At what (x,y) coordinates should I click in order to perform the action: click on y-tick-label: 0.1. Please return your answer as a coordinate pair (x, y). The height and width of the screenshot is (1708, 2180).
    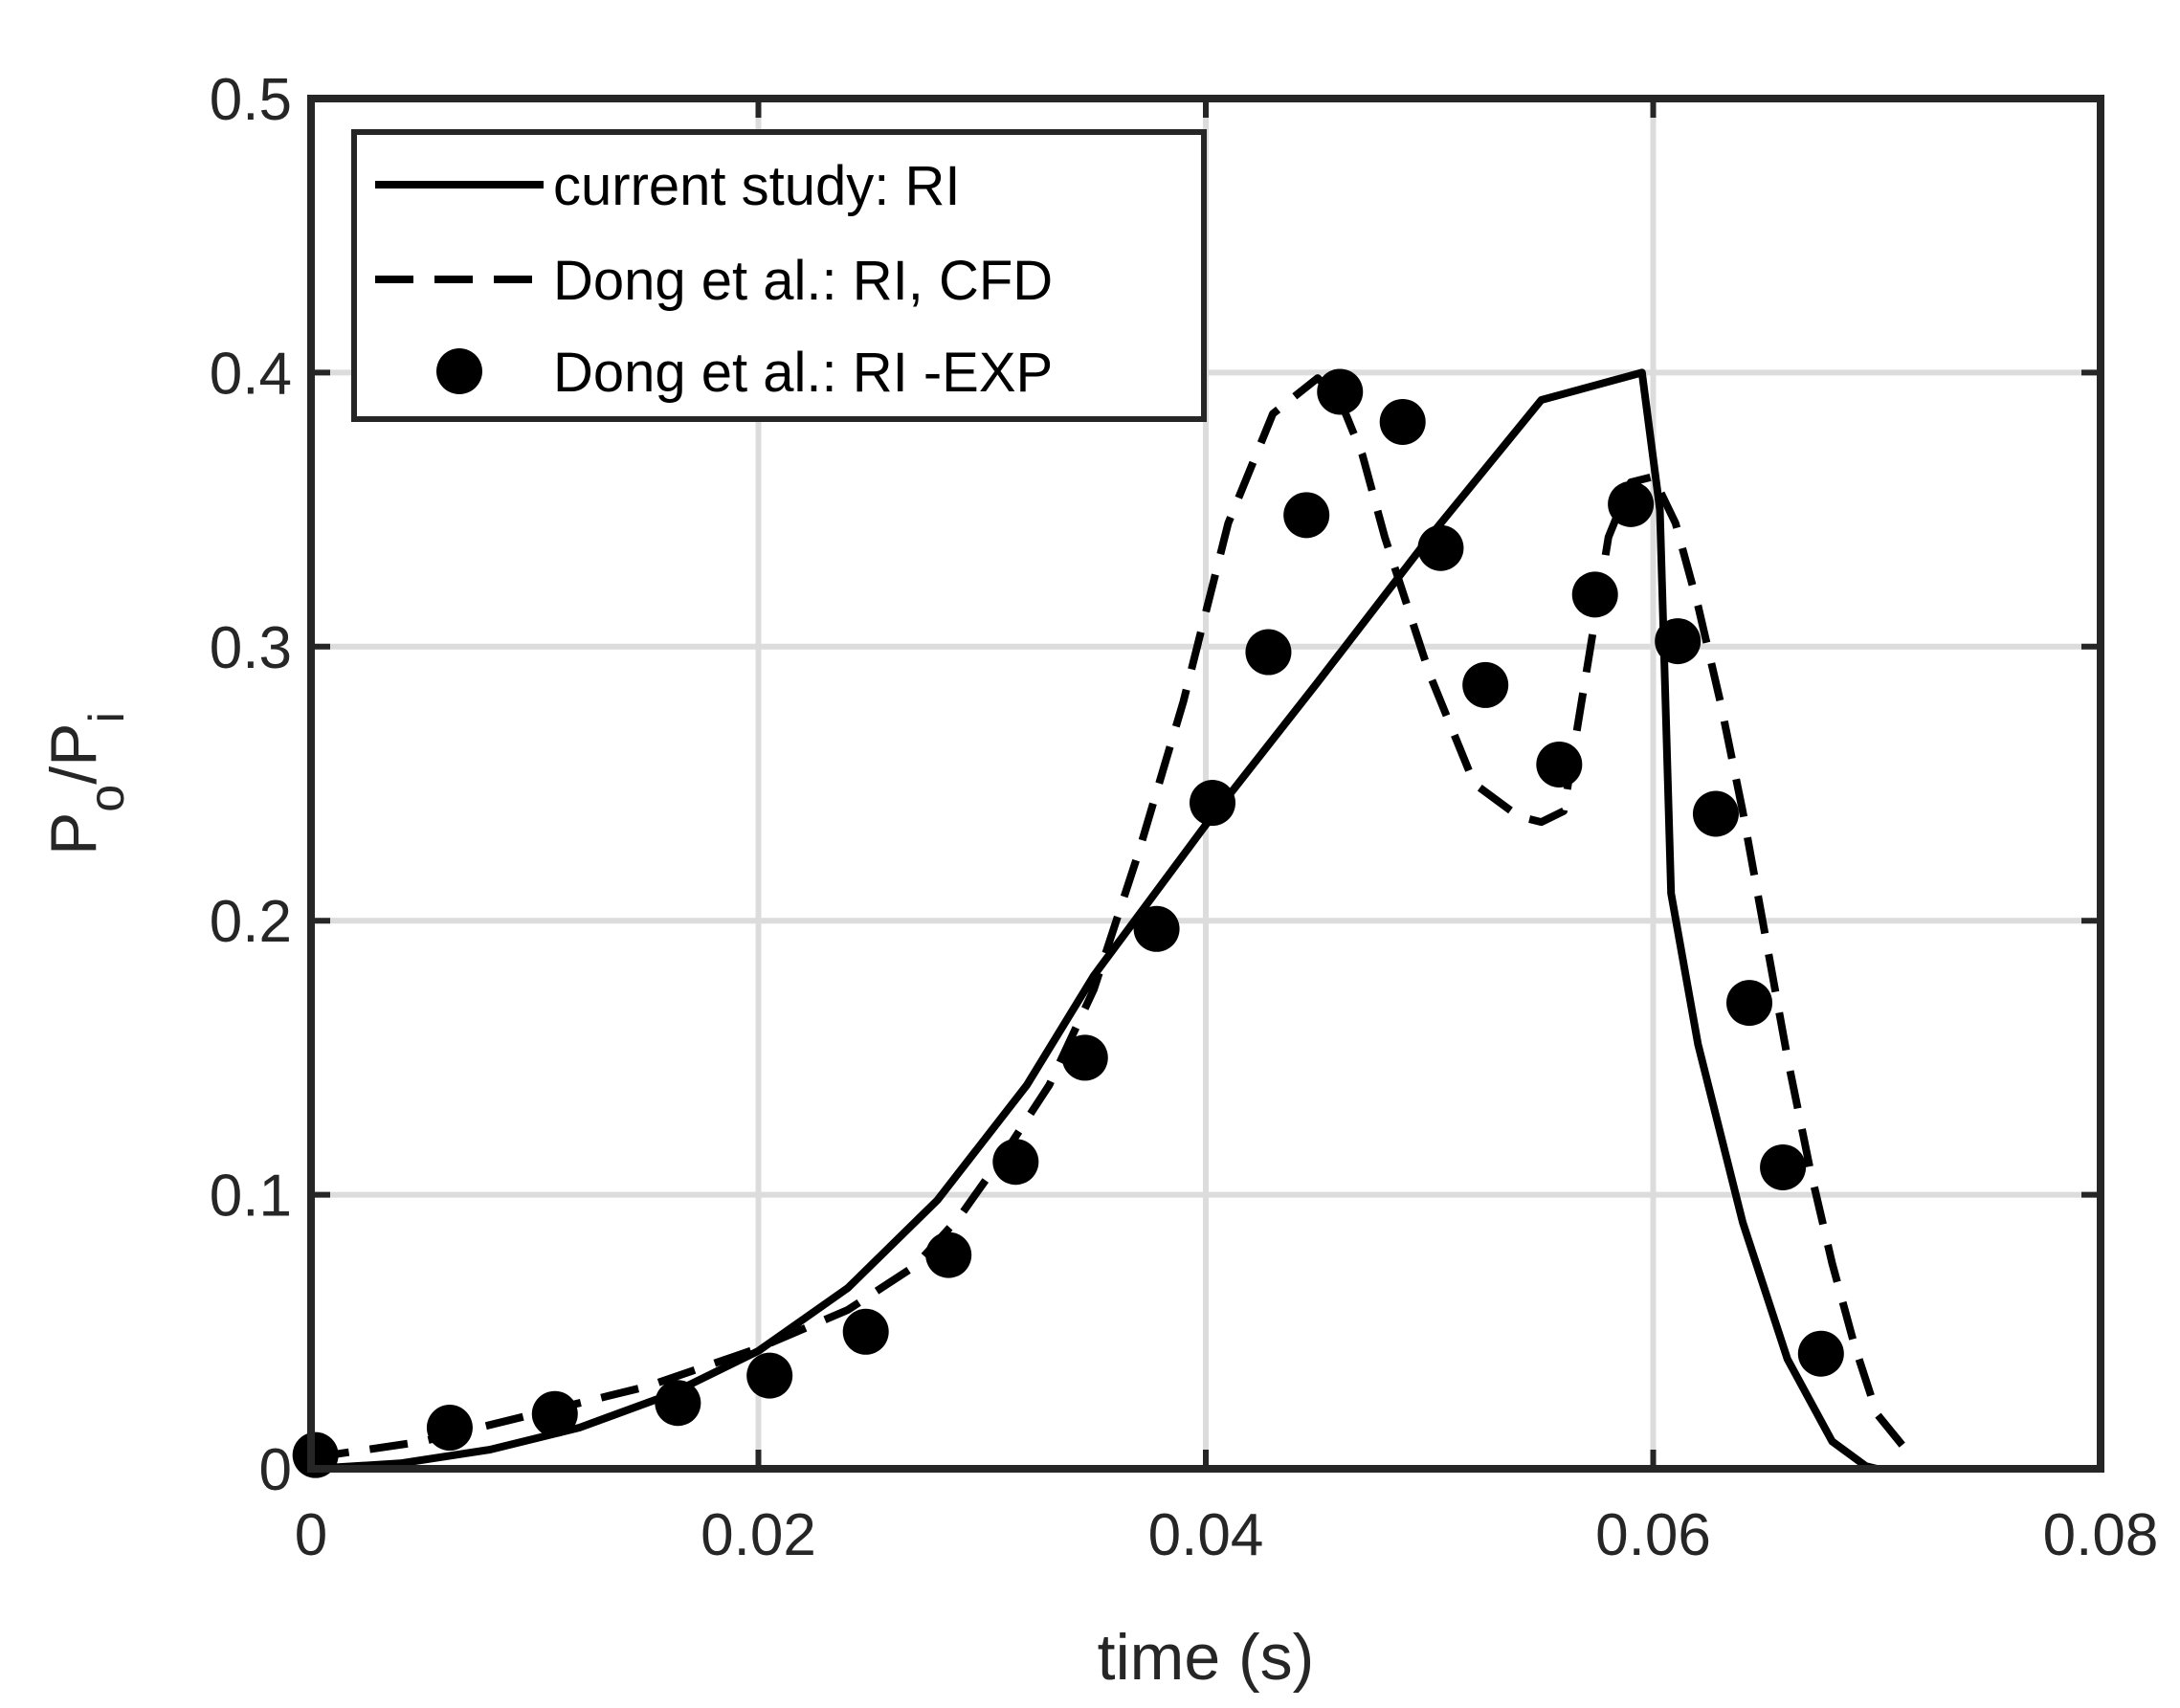
    Looking at the image, I should click on (251, 1197).